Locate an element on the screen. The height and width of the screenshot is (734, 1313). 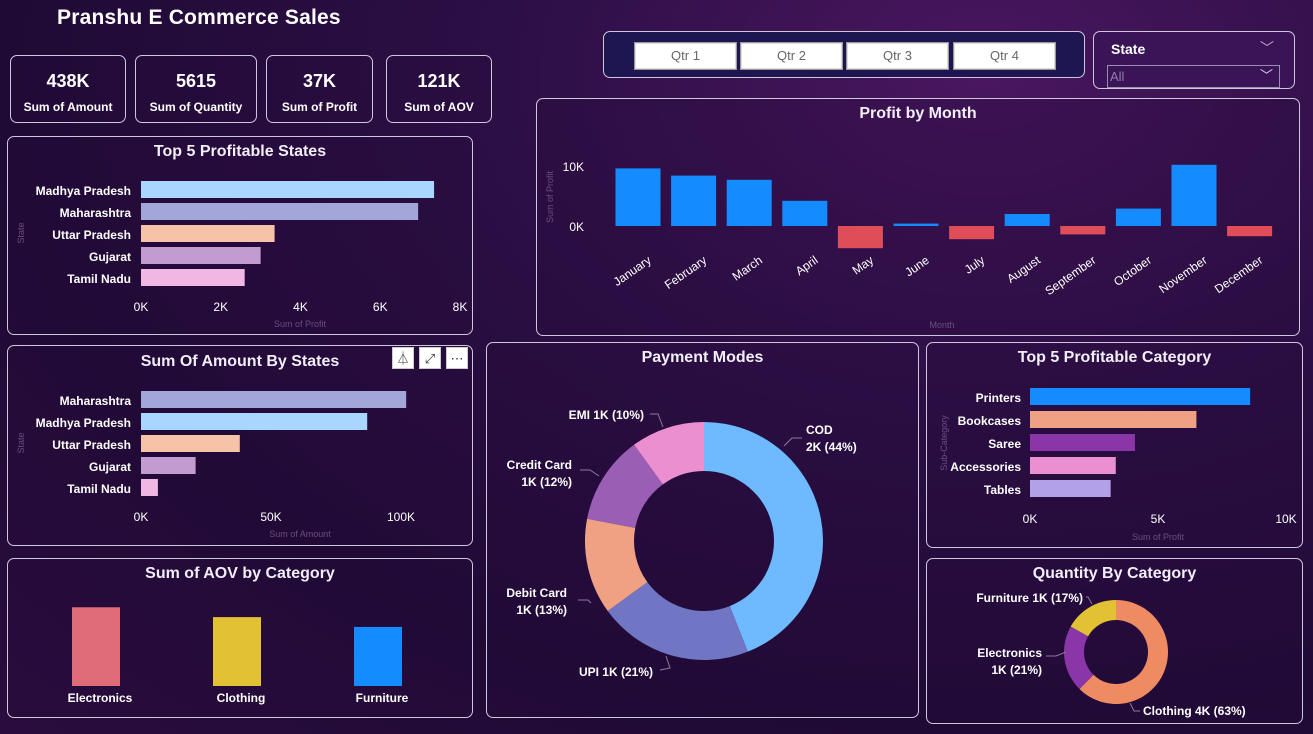
kpi-label: Sum of AOV is located at coordinates (439, 107).